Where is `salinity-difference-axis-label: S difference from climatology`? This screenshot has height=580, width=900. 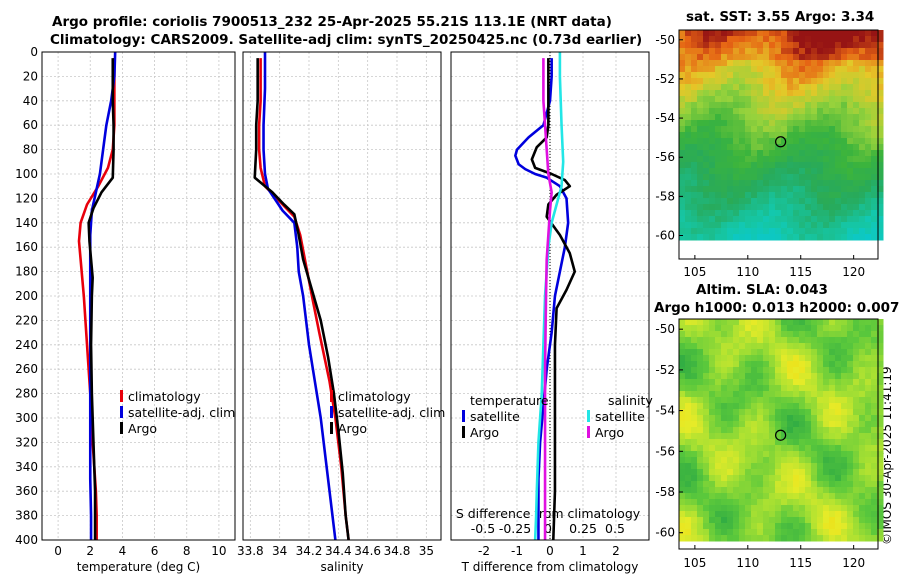
salinity-difference-axis-label: S difference from climatology is located at coordinates (548, 513).